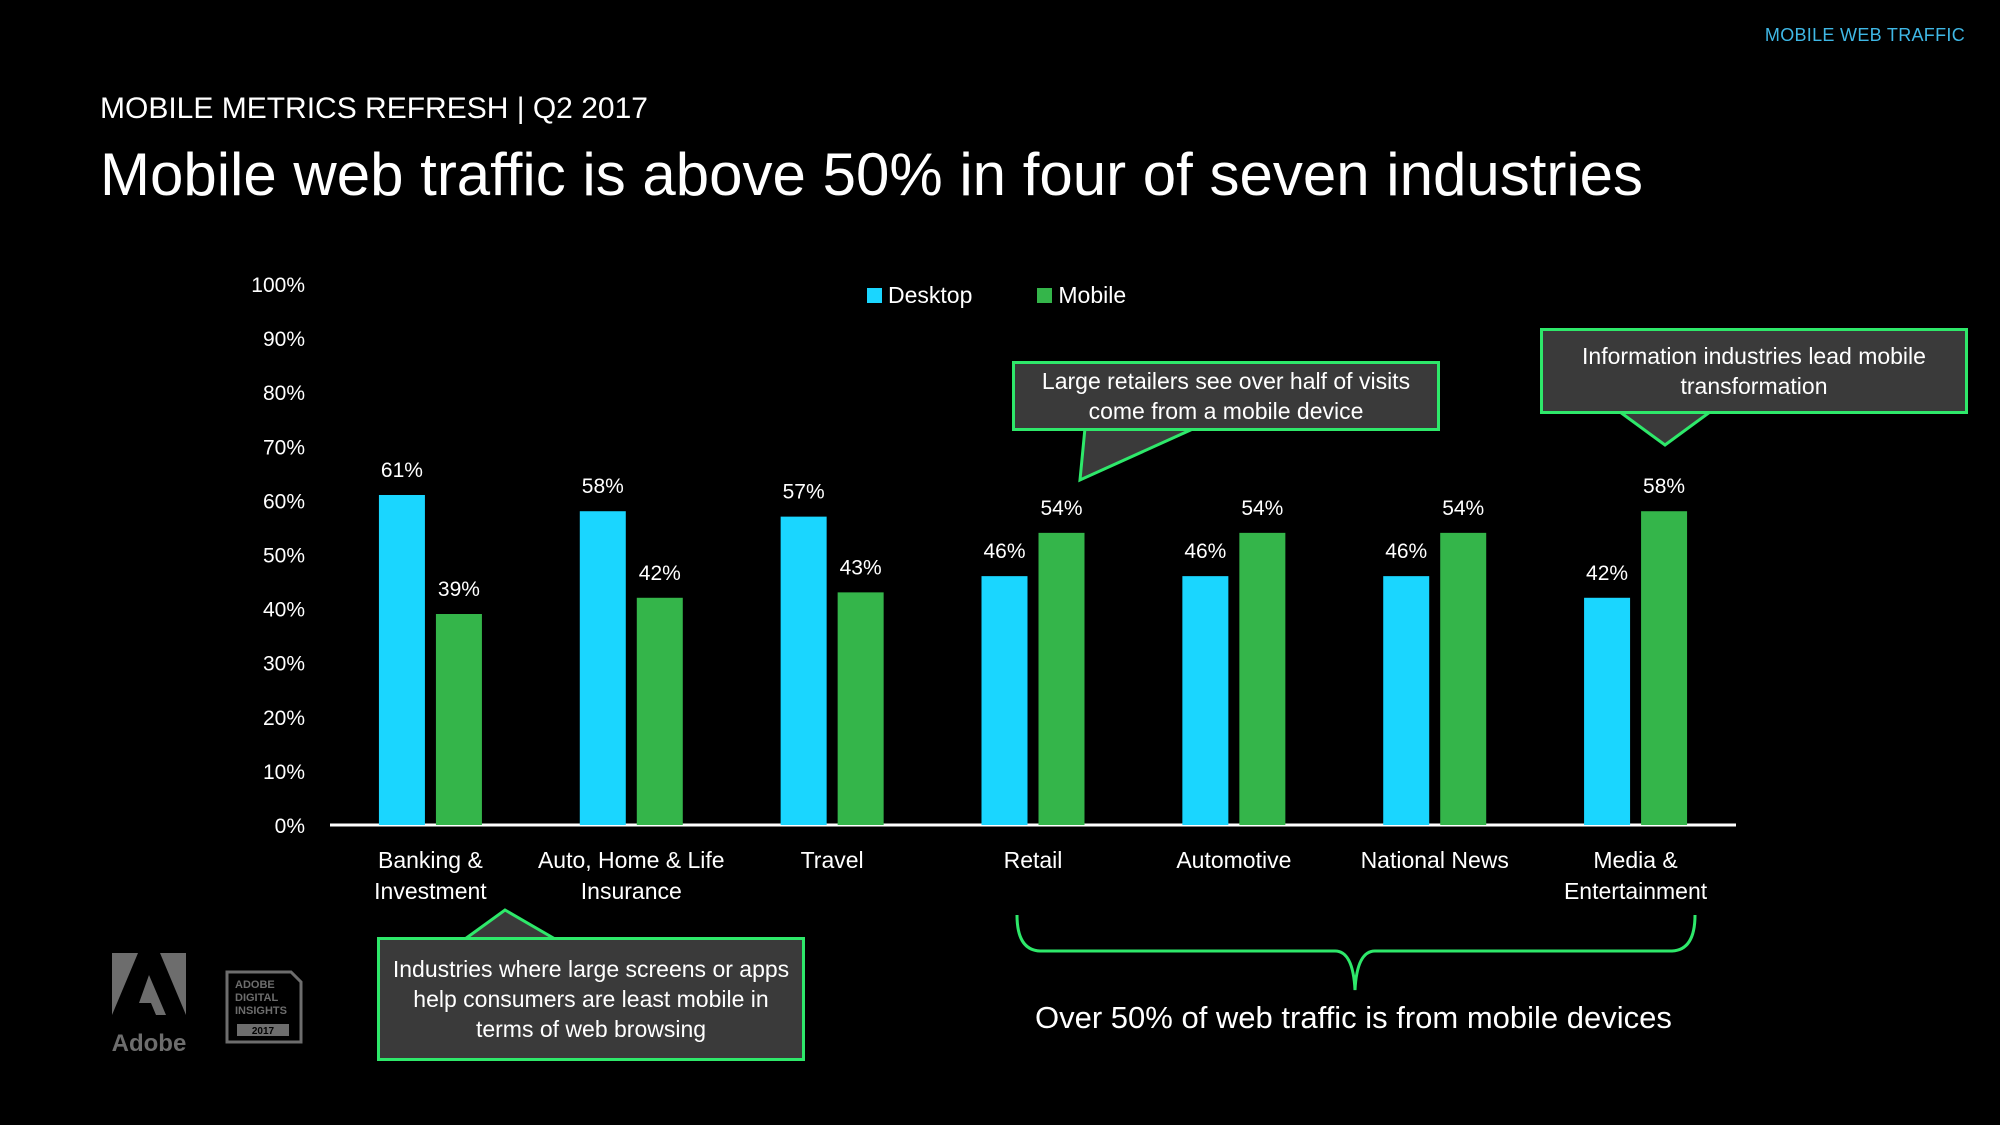 The height and width of the screenshot is (1125, 2000). I want to click on adobe-logo-left-shape, so click(125, 984).